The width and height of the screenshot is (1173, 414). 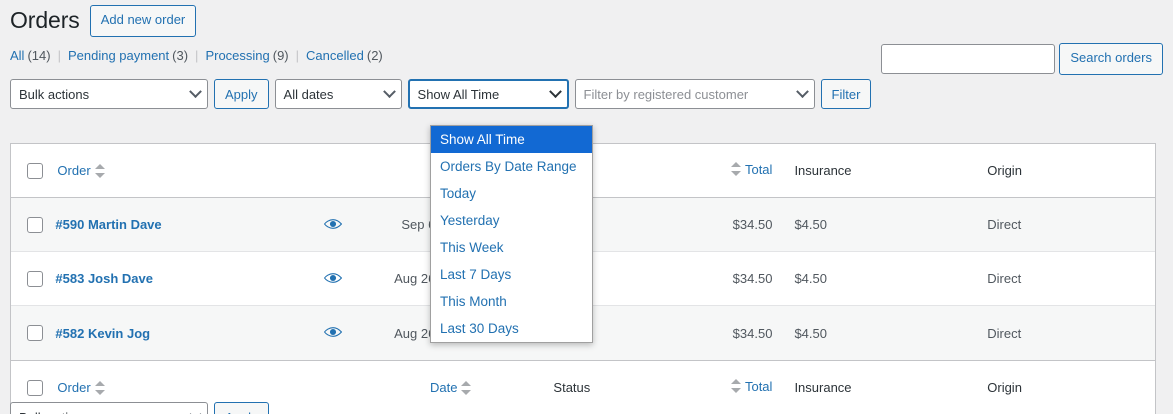 What do you see at coordinates (472, 247) in the screenshot?
I see `dropdown-option-this-week: This Week` at bounding box center [472, 247].